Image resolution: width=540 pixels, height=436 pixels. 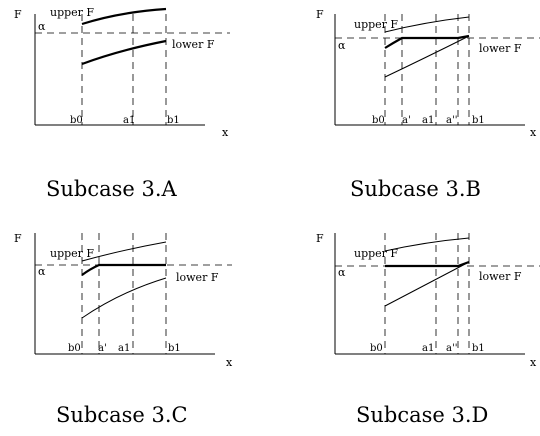 I want to click on caption: Subcase 3.A, so click(x=112, y=189).